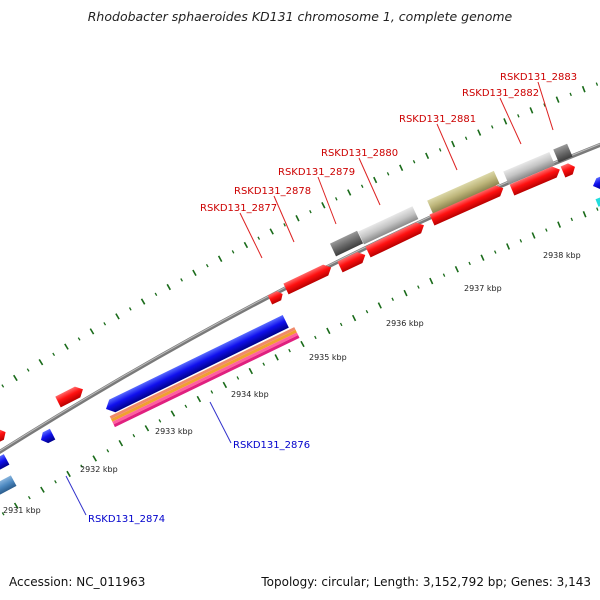 This screenshot has width=600, height=600. I want to click on gene-label: RSKD131_2877, so click(238, 208).